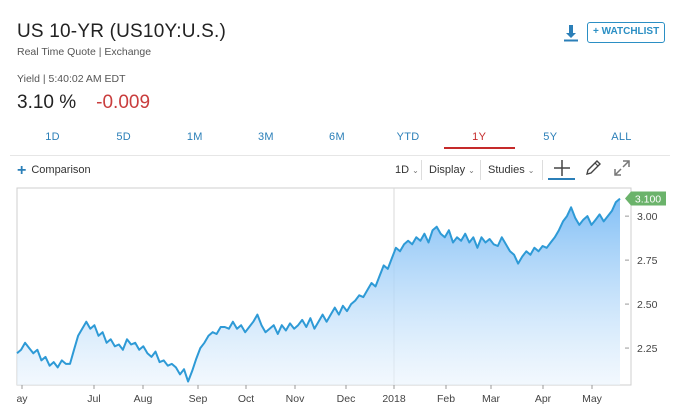 The width and height of the screenshot is (680, 413). What do you see at coordinates (47, 102) in the screenshot?
I see `current-price: 3.10 %` at bounding box center [47, 102].